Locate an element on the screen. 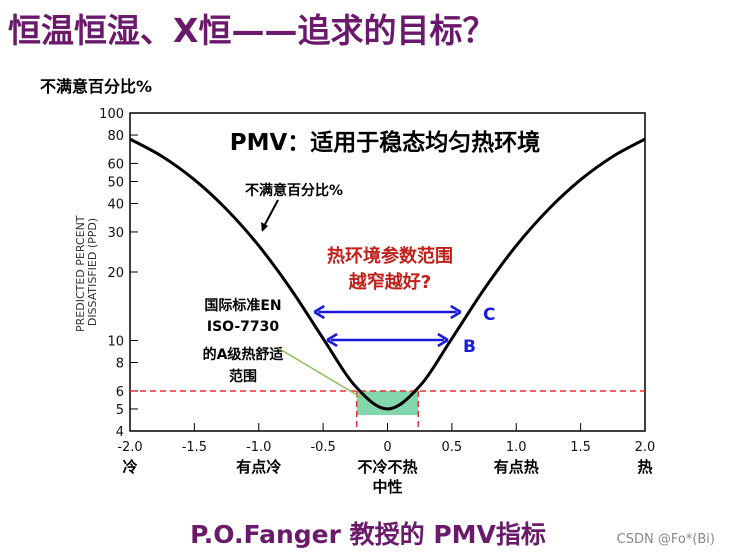 The image size is (731, 556). y-tick-label: 60 is located at coordinates (115, 164).